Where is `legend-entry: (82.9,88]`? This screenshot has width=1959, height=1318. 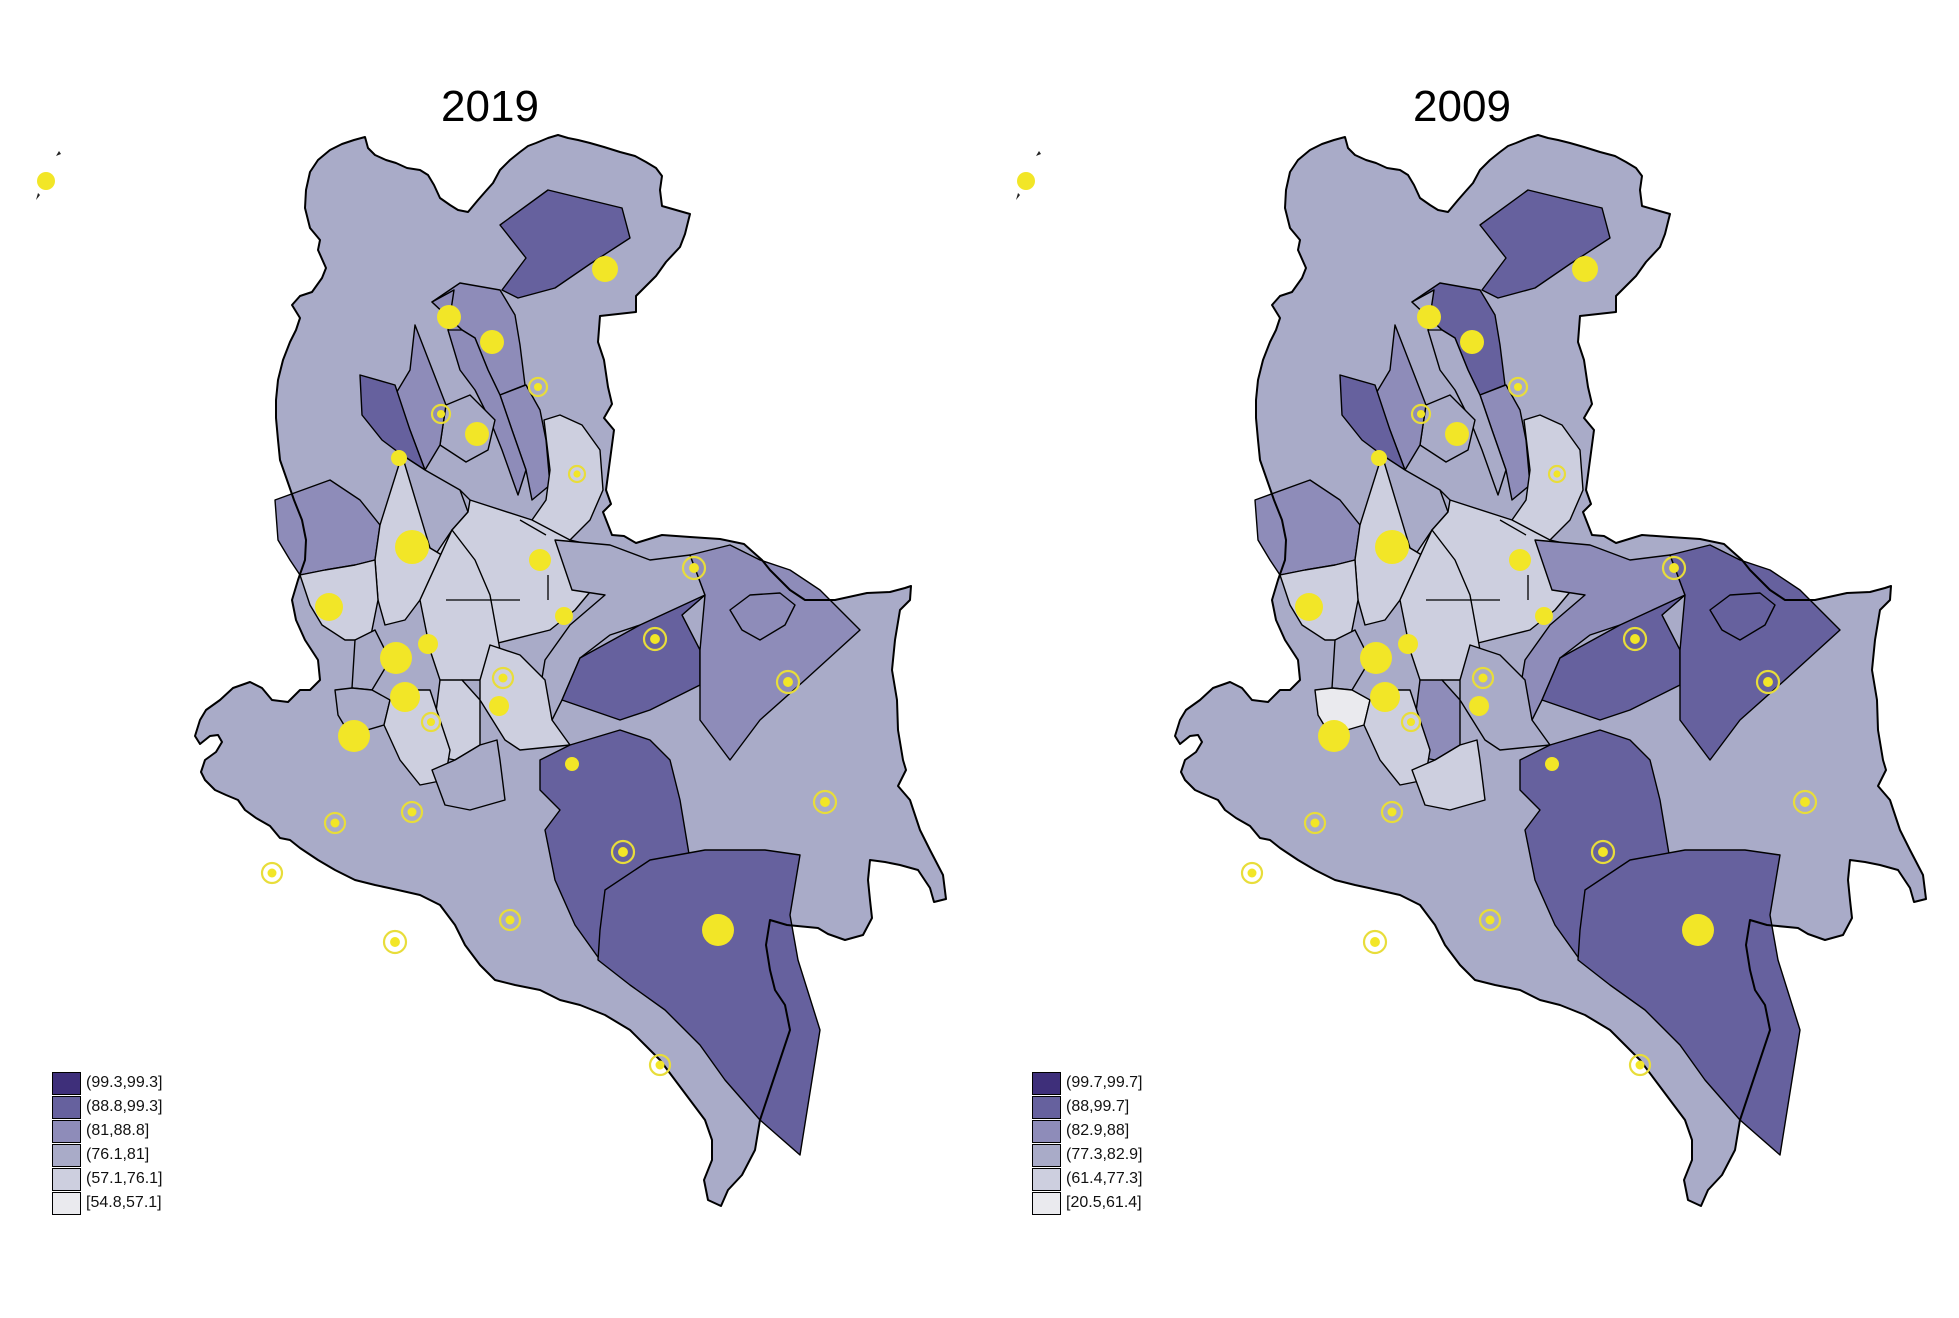 legend-entry: (82.9,88] is located at coordinates (1087, 1131).